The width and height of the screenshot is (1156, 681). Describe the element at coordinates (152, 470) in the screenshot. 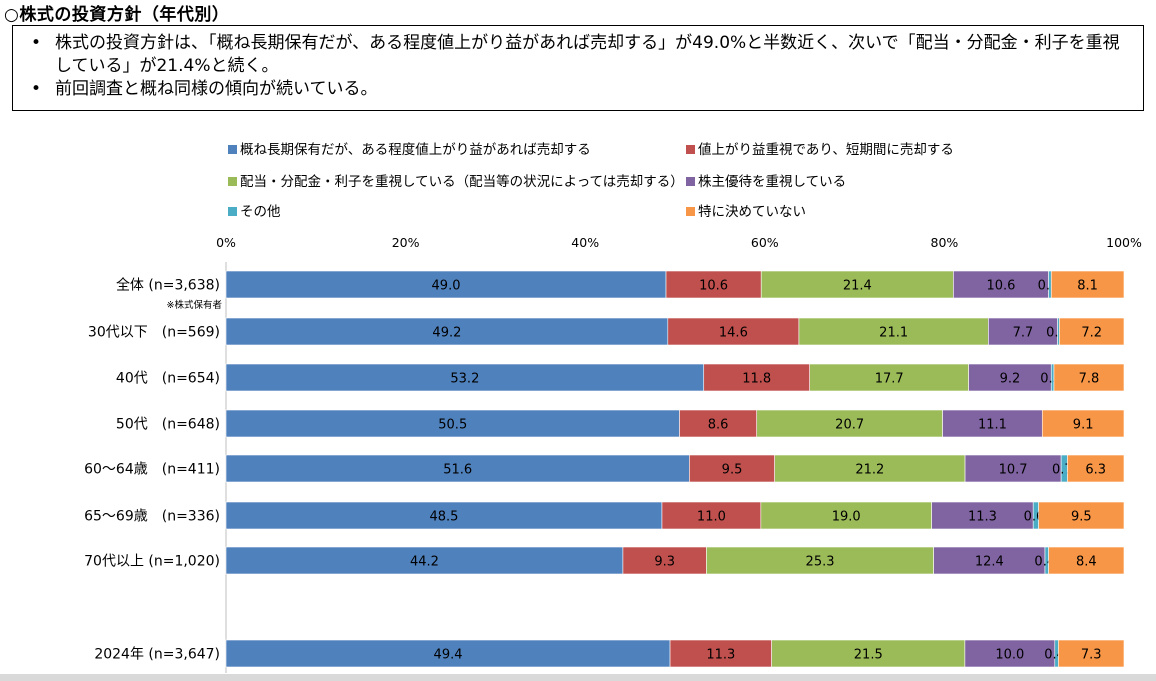

I see `category-label: 60～64歳 (n=411)` at that location.